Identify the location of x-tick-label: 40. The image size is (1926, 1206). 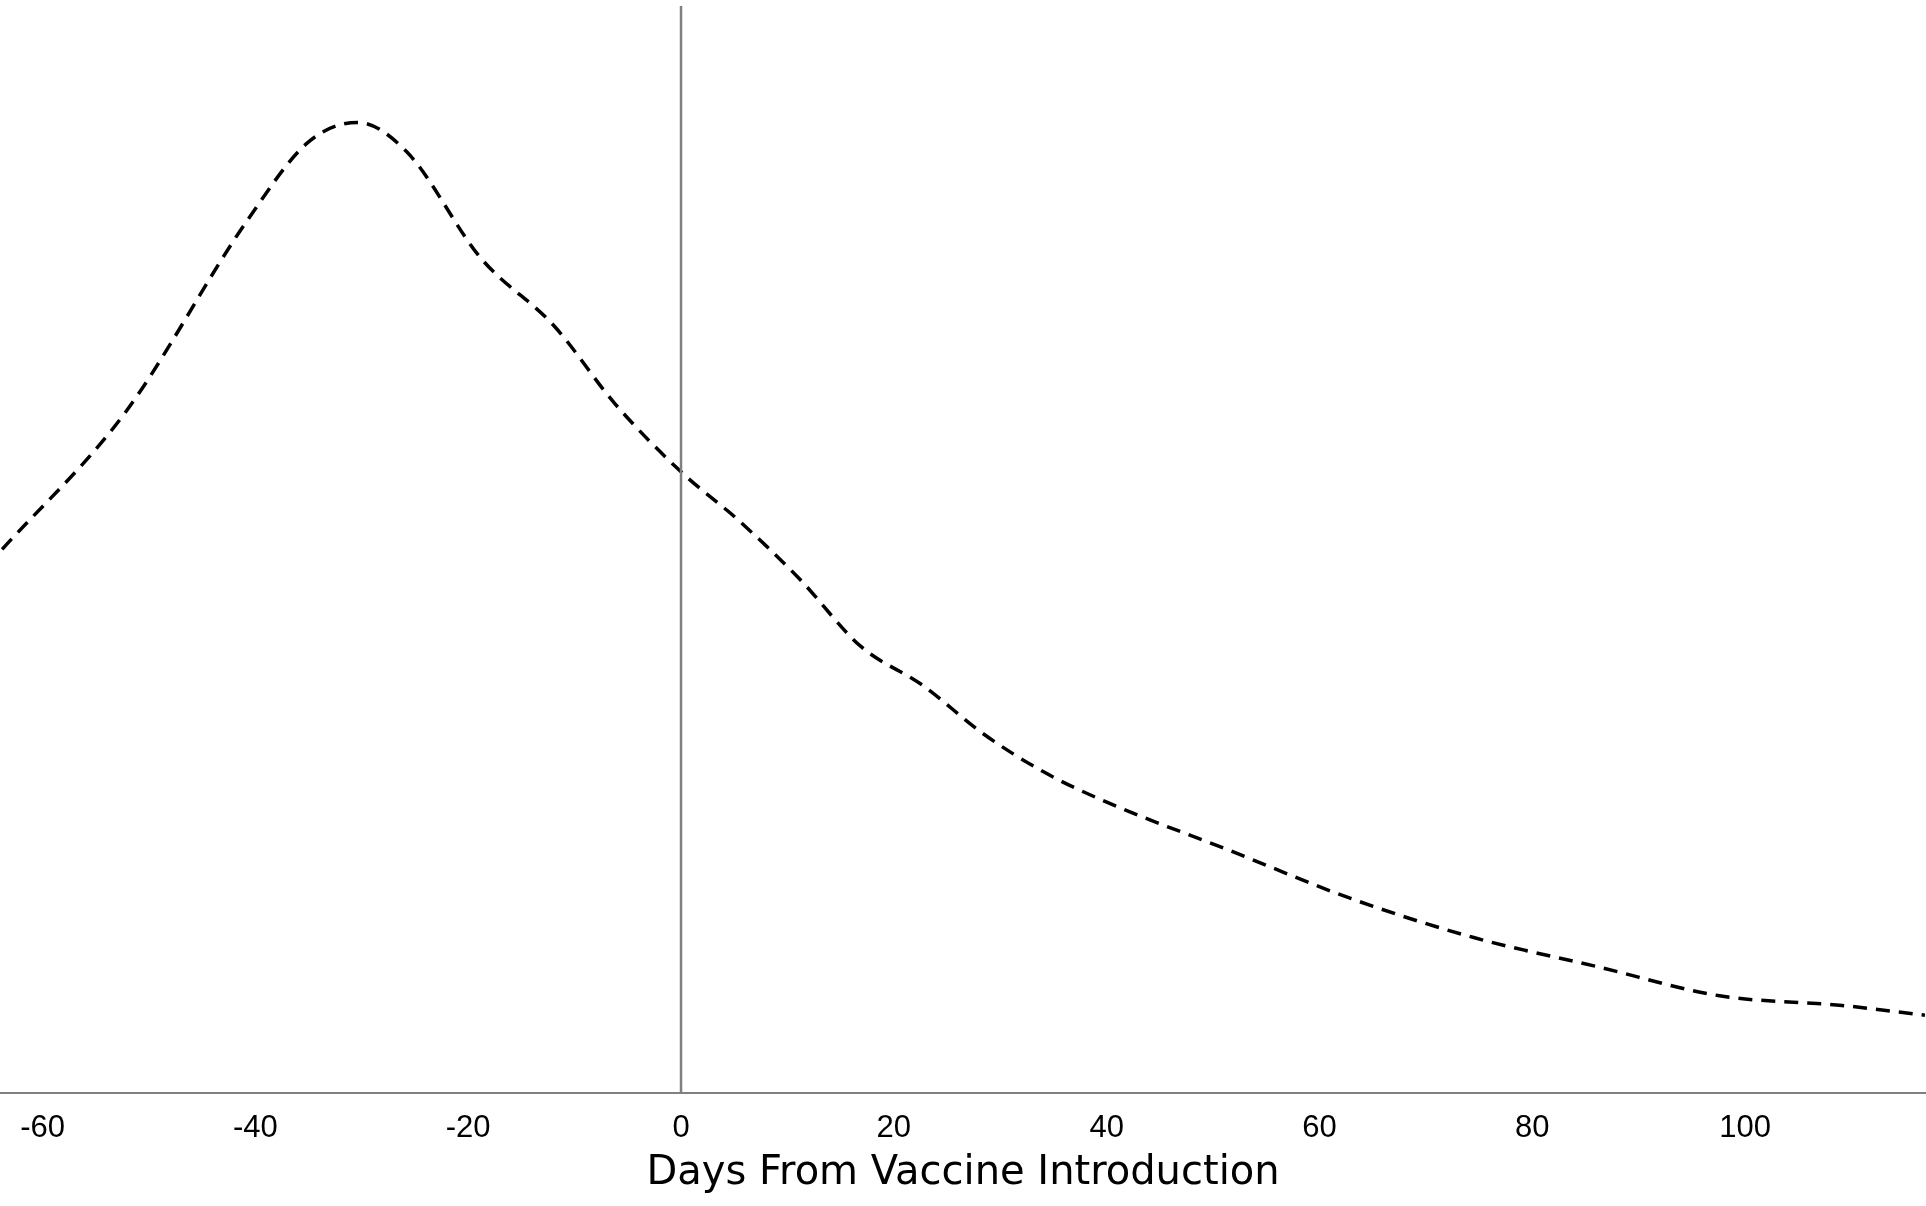
(1106, 1126).